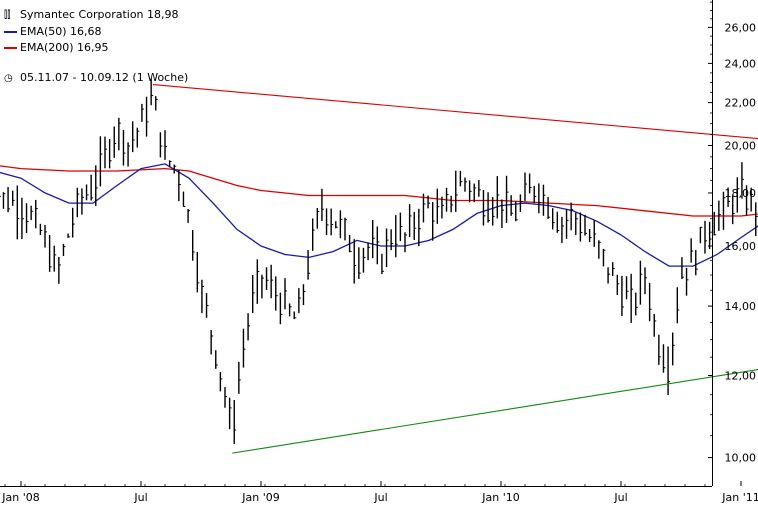 This screenshot has height=508, width=758. Describe the element at coordinates (741, 306) in the screenshot. I see `y-tick-label: 14,00` at that location.